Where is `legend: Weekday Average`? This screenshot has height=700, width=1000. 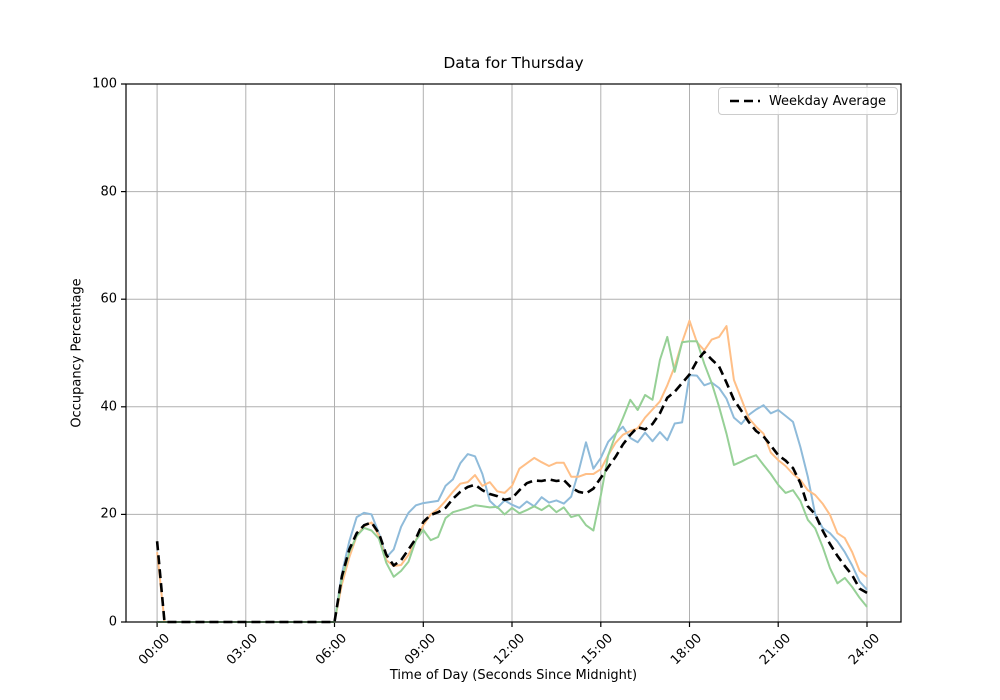
legend: Weekday Average is located at coordinates (807, 101).